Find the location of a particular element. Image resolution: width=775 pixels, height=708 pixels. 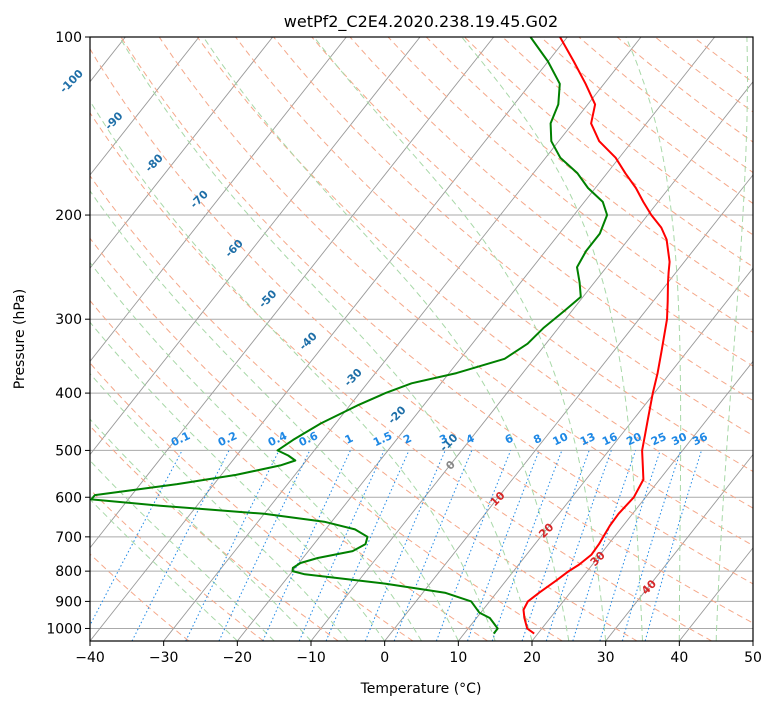

y-tick-label: 400 is located at coordinates (68, 394).